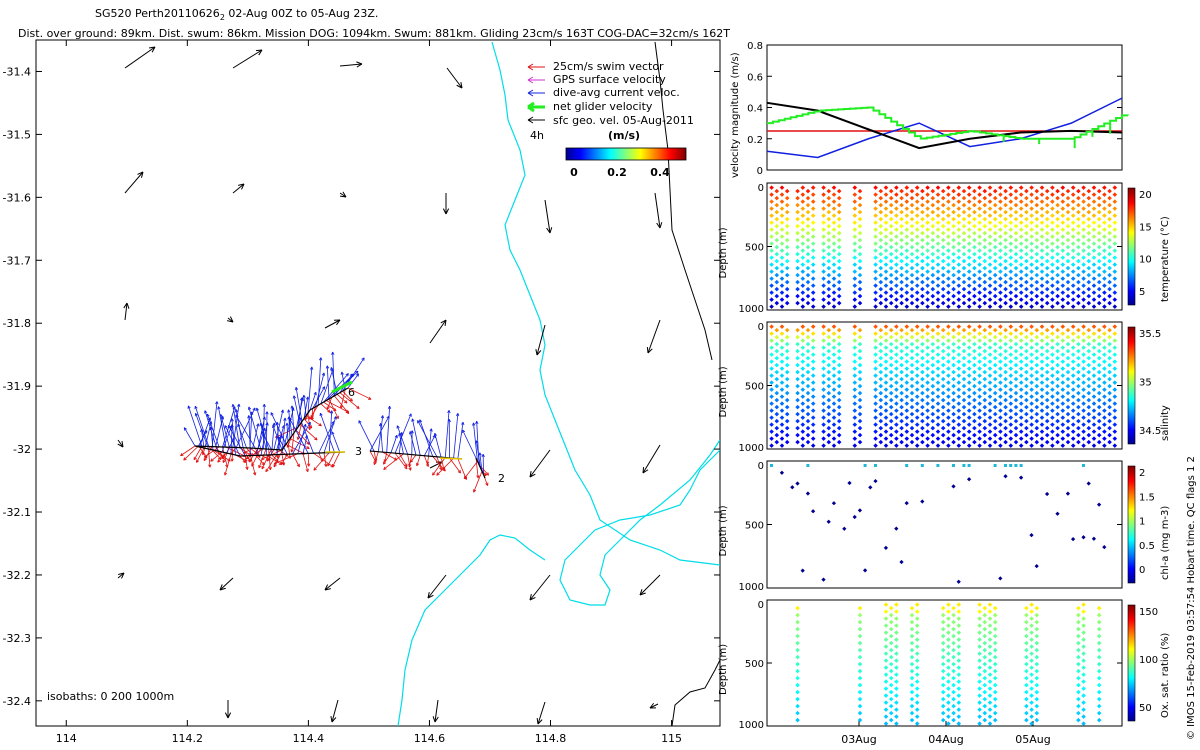 The image size is (1200, 750). What do you see at coordinates (342, 387) in the screenshot?
I see `net-glider-velocity` at bounding box center [342, 387].